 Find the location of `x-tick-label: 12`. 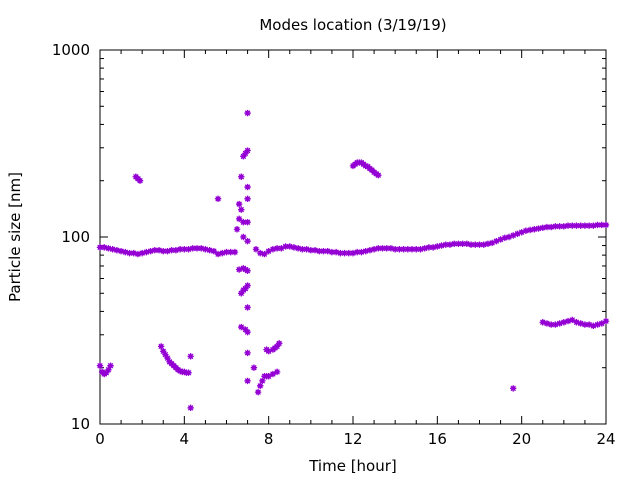

x-tick-label: 12 is located at coordinates (352, 439).